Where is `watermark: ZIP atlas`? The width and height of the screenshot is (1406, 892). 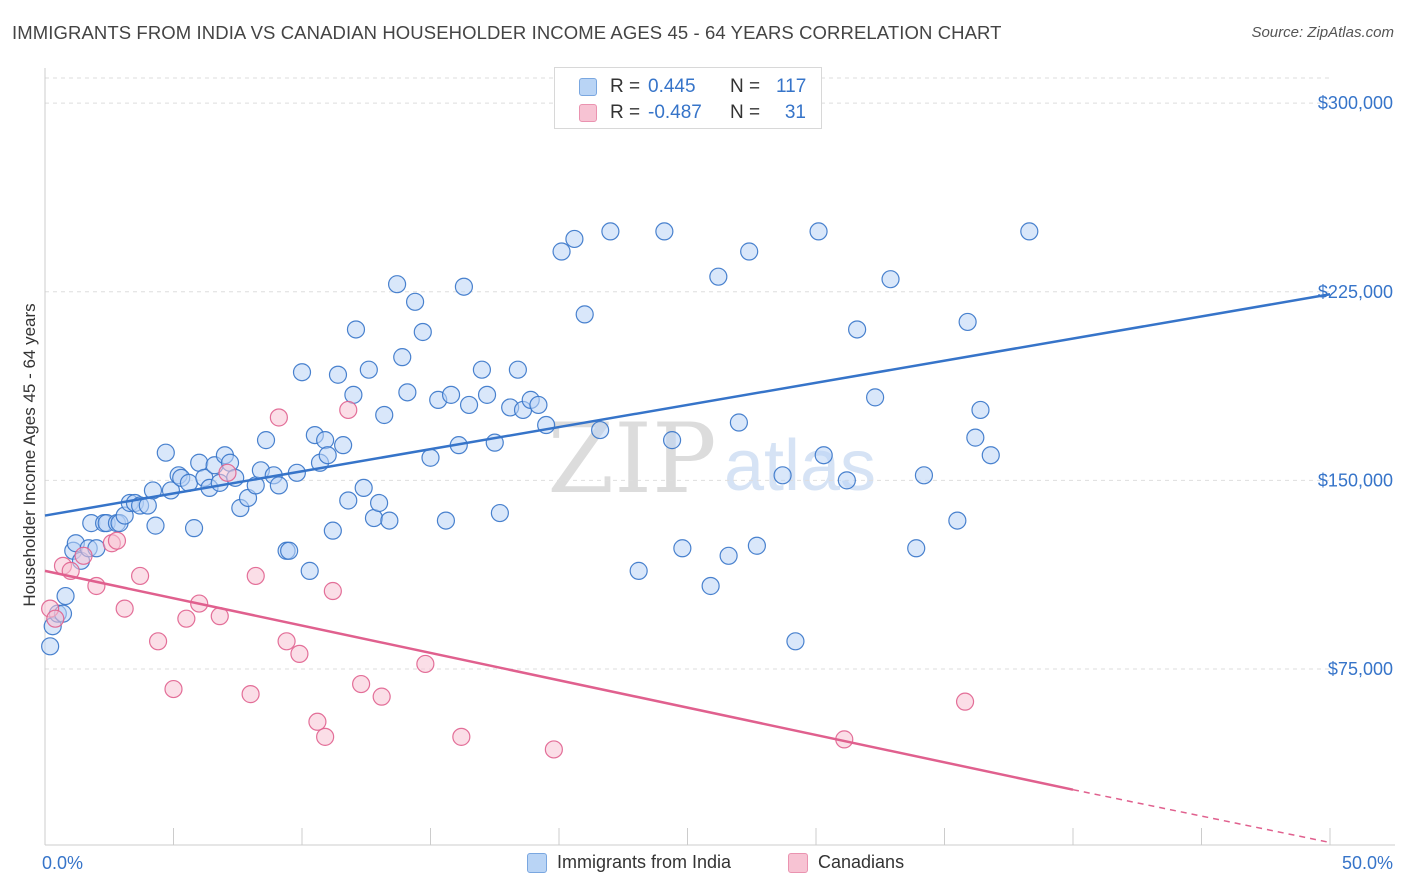
watermark: ZIP atlas is located at coordinates (711, 459).